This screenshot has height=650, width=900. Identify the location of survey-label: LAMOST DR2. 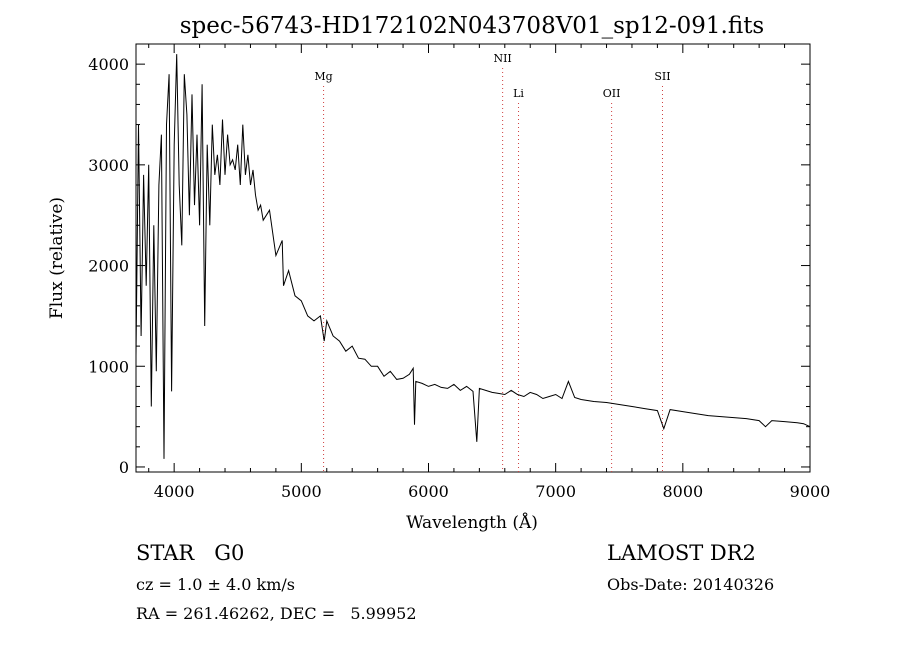
(681, 553).